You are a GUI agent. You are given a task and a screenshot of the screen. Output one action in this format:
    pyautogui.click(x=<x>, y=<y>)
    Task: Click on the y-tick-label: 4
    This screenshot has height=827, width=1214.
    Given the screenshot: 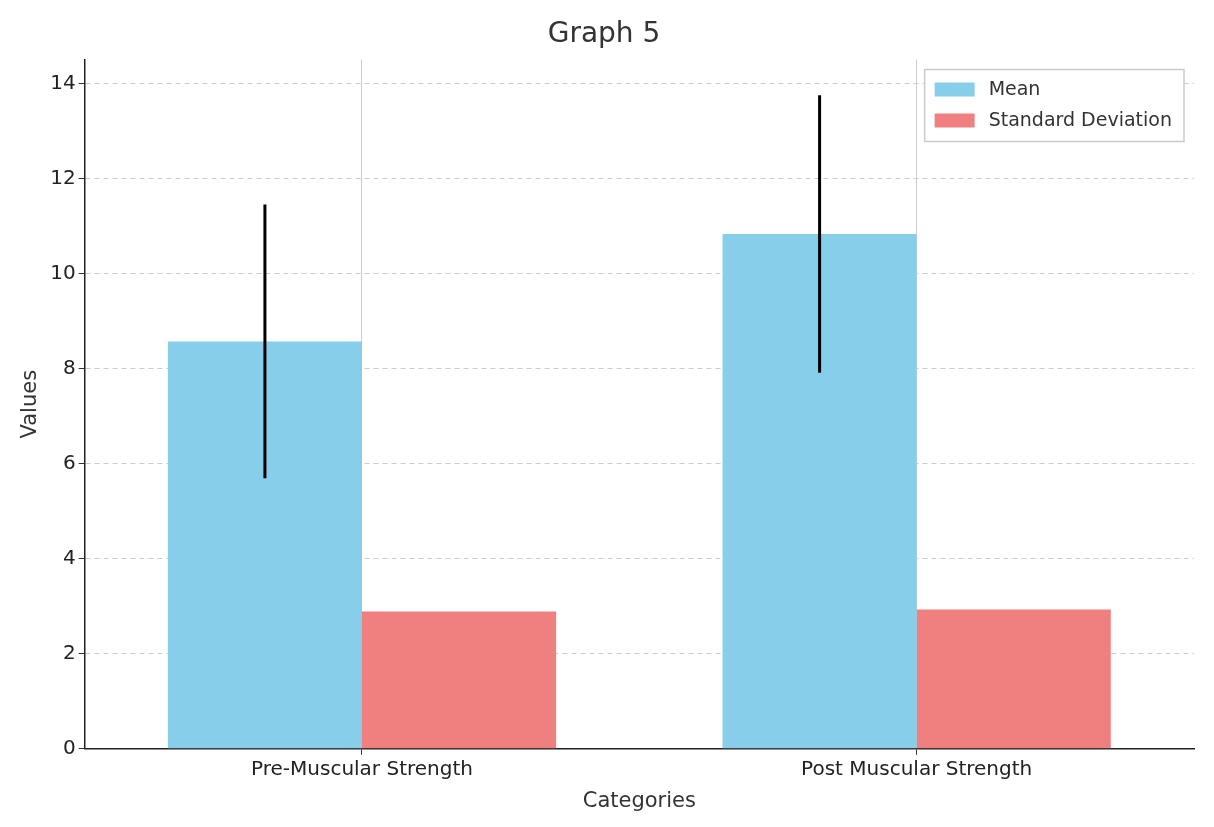 What is the action you would take?
    pyautogui.click(x=69, y=556)
    